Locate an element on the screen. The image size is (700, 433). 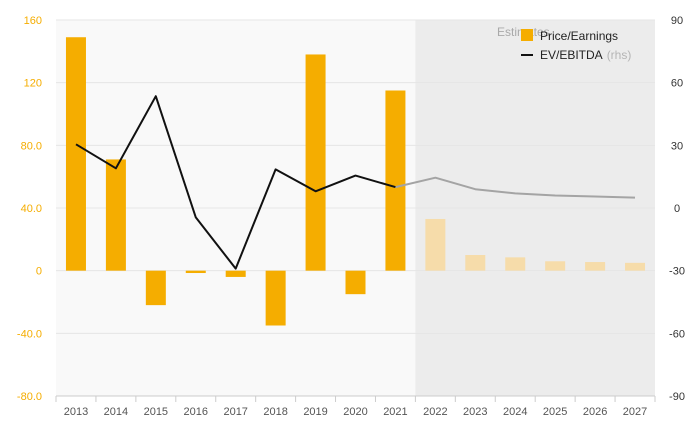
bar-price-earnings-2021 is located at coordinates (395, 180).